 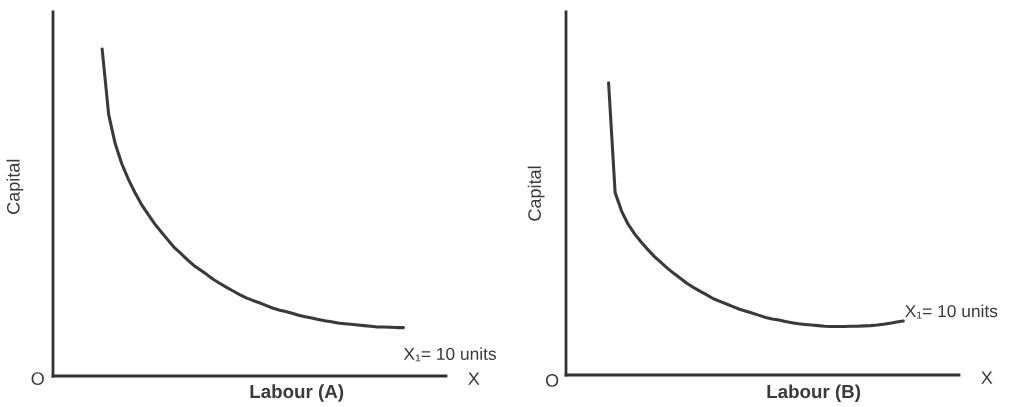 What do you see at coordinates (297, 393) in the screenshot?
I see `x-axis-title: Labour (A)` at bounding box center [297, 393].